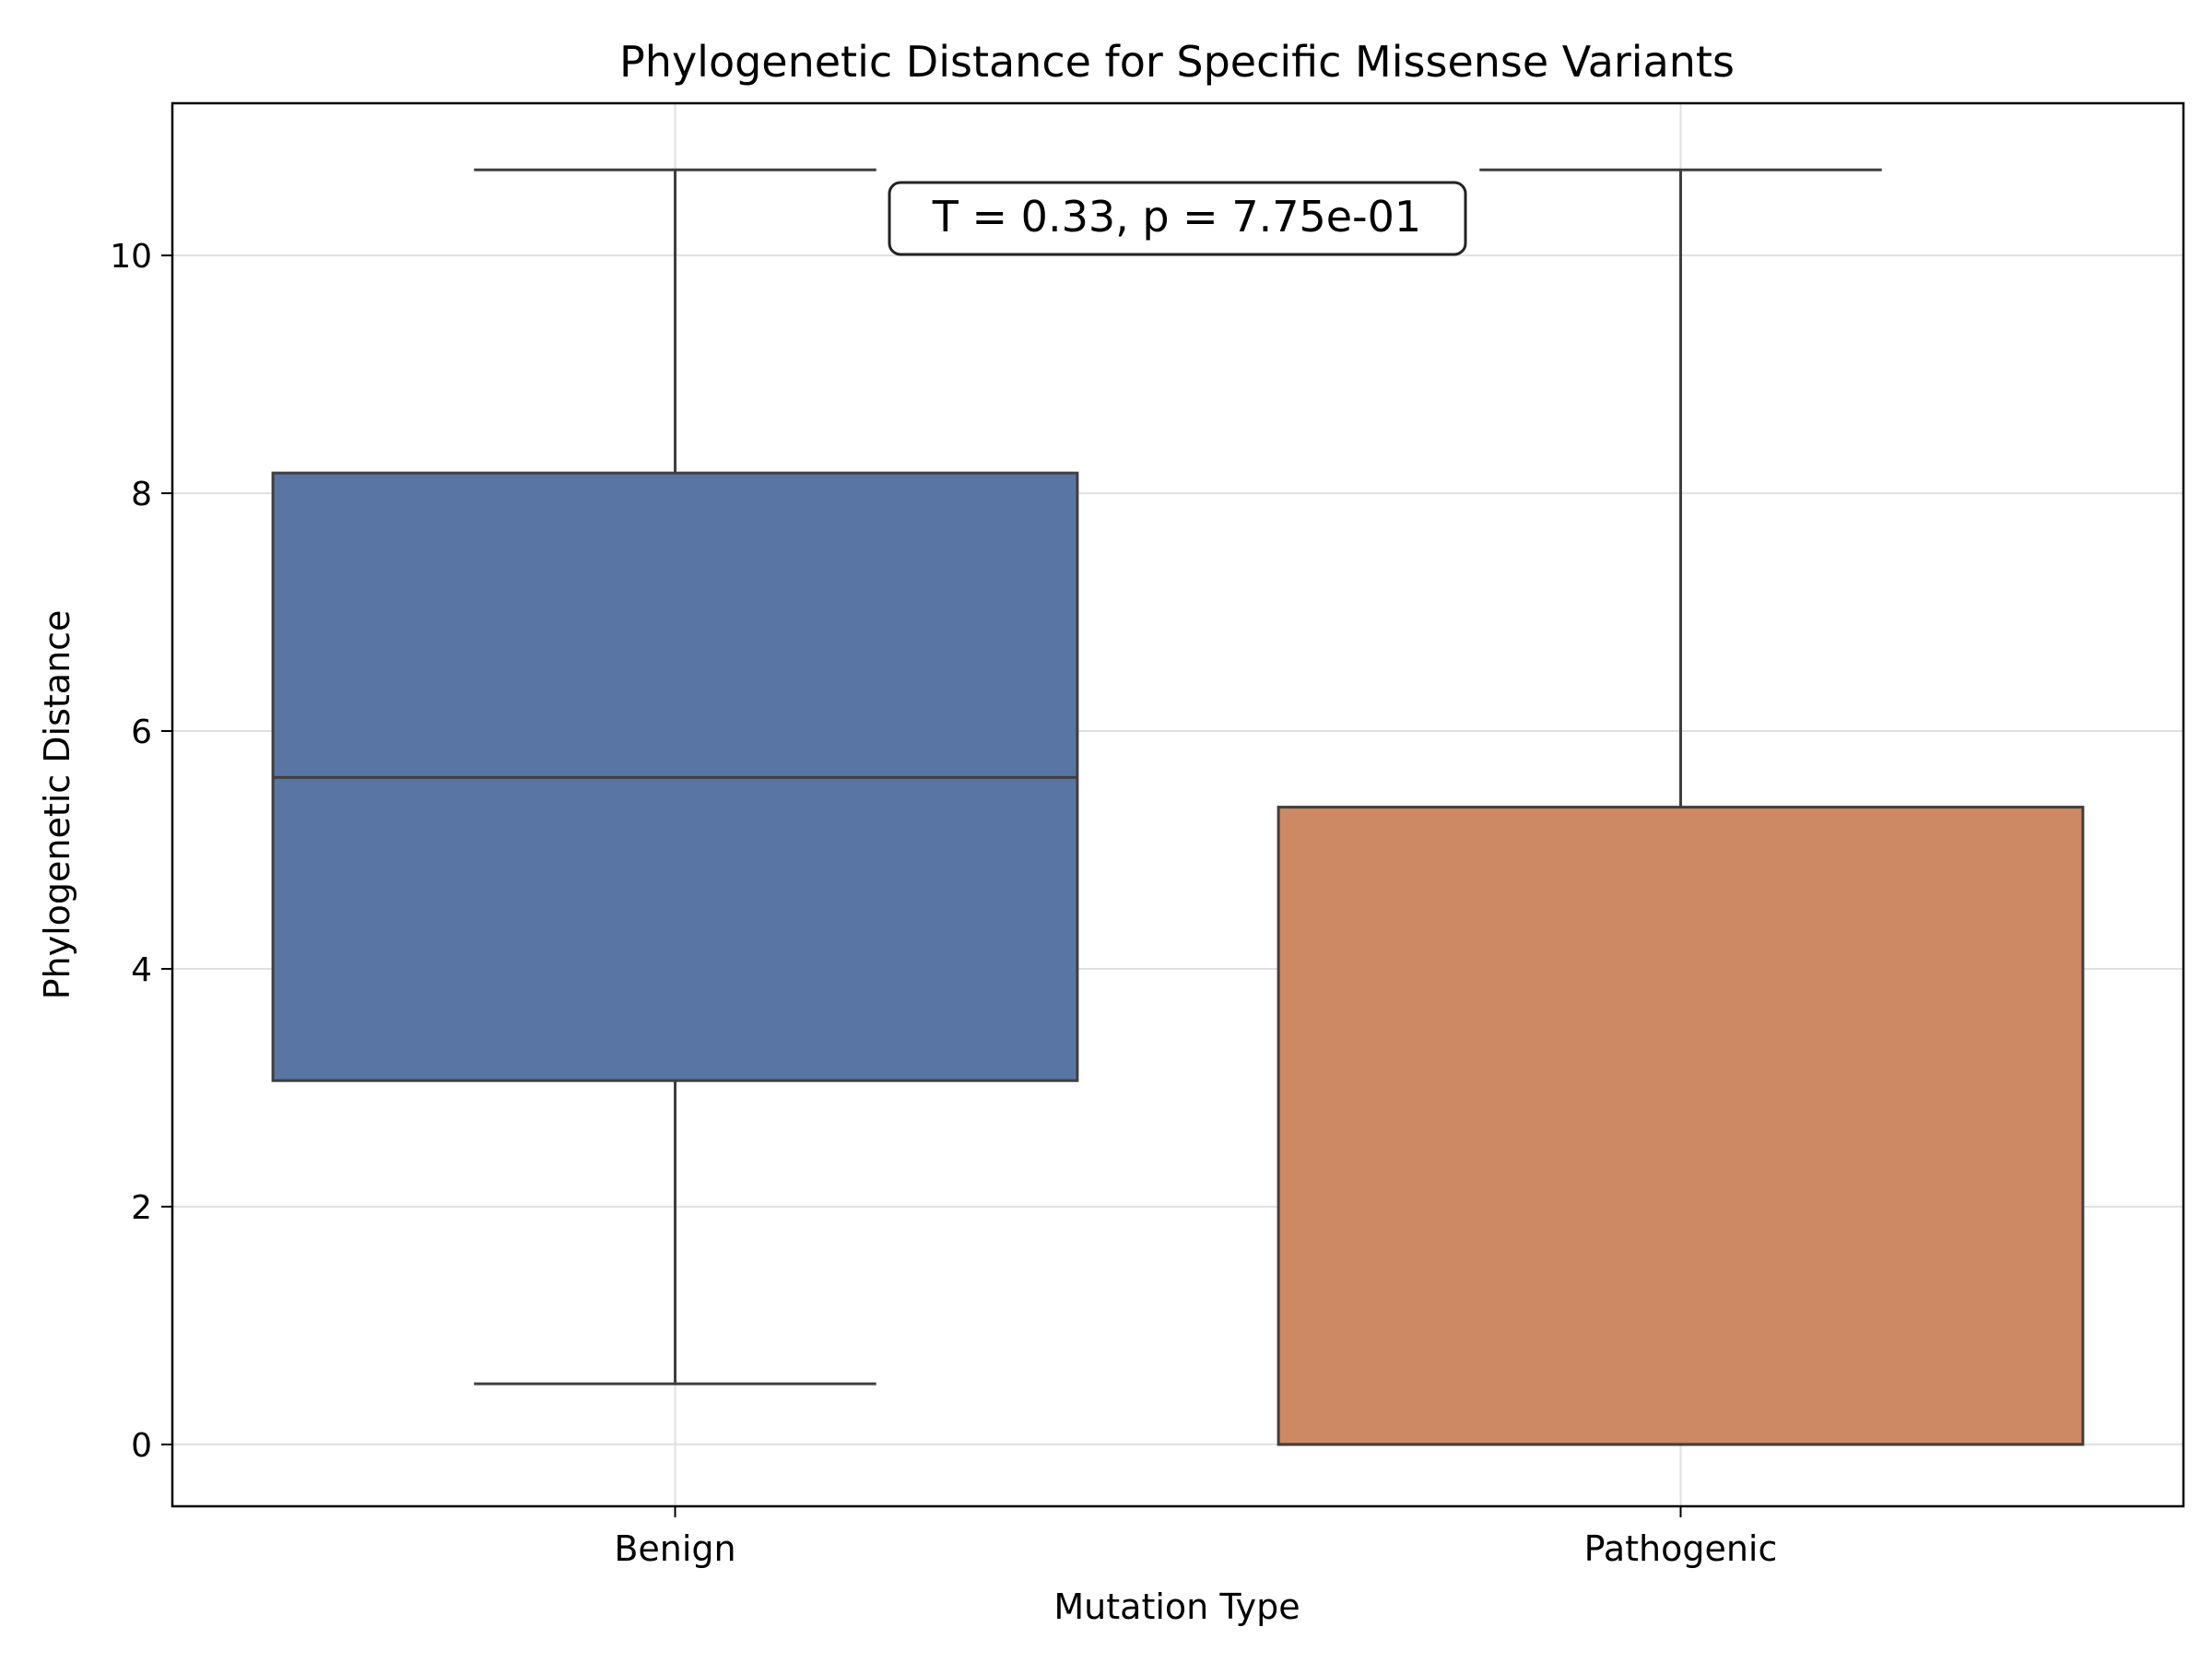  I want to click on y-tick-label: 10, so click(131, 257).